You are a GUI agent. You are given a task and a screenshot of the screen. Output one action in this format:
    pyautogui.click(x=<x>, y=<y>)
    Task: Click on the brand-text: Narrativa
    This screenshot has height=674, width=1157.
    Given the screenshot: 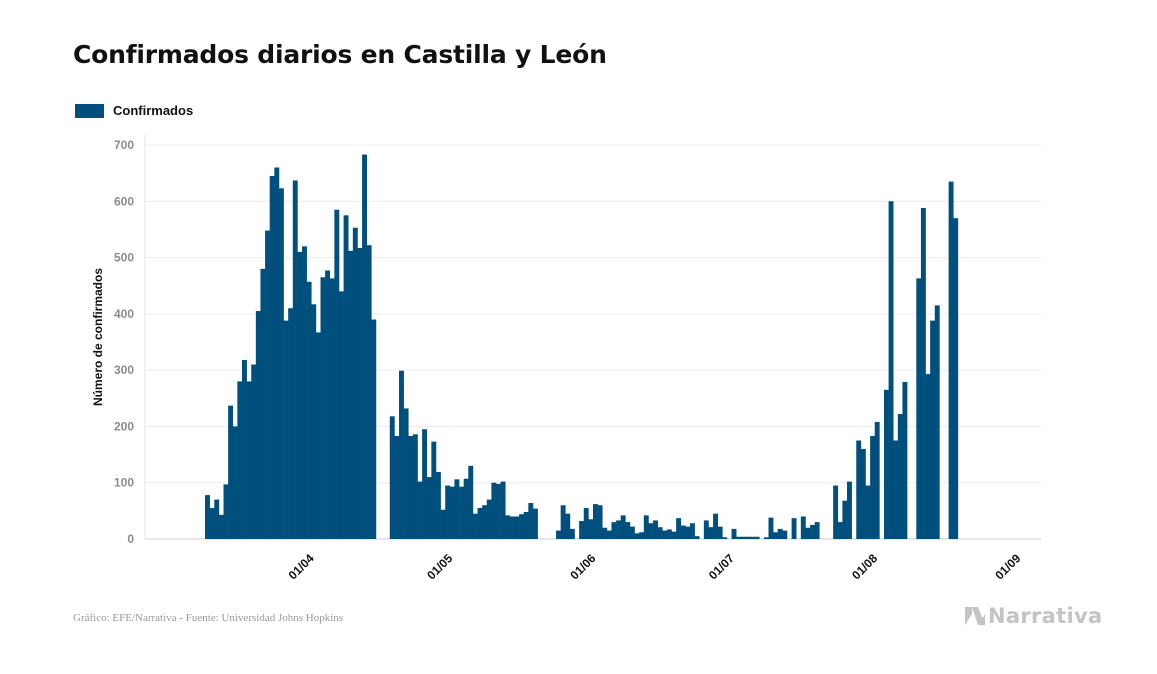 What is the action you would take?
    pyautogui.click(x=1045, y=616)
    